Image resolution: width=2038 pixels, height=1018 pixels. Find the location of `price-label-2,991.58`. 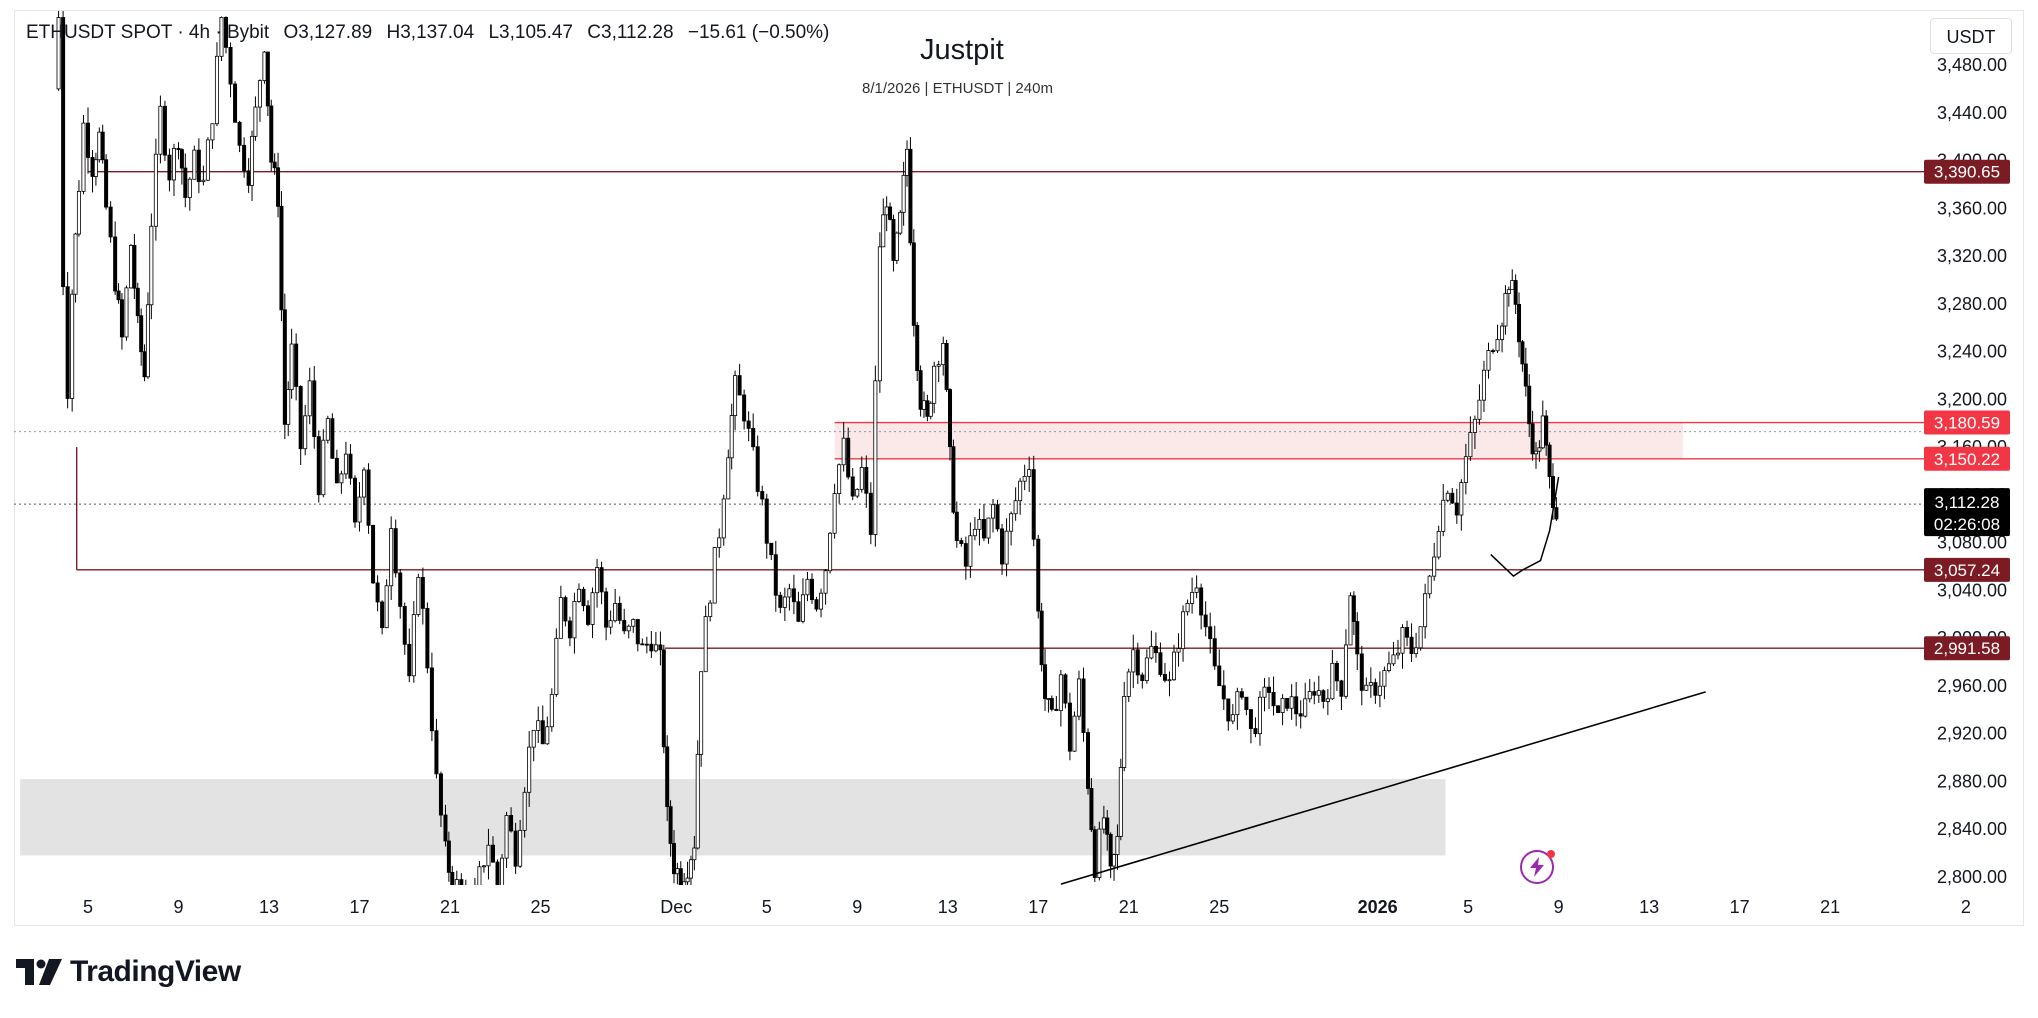

price-label-2,991.58 is located at coordinates (1967, 648).